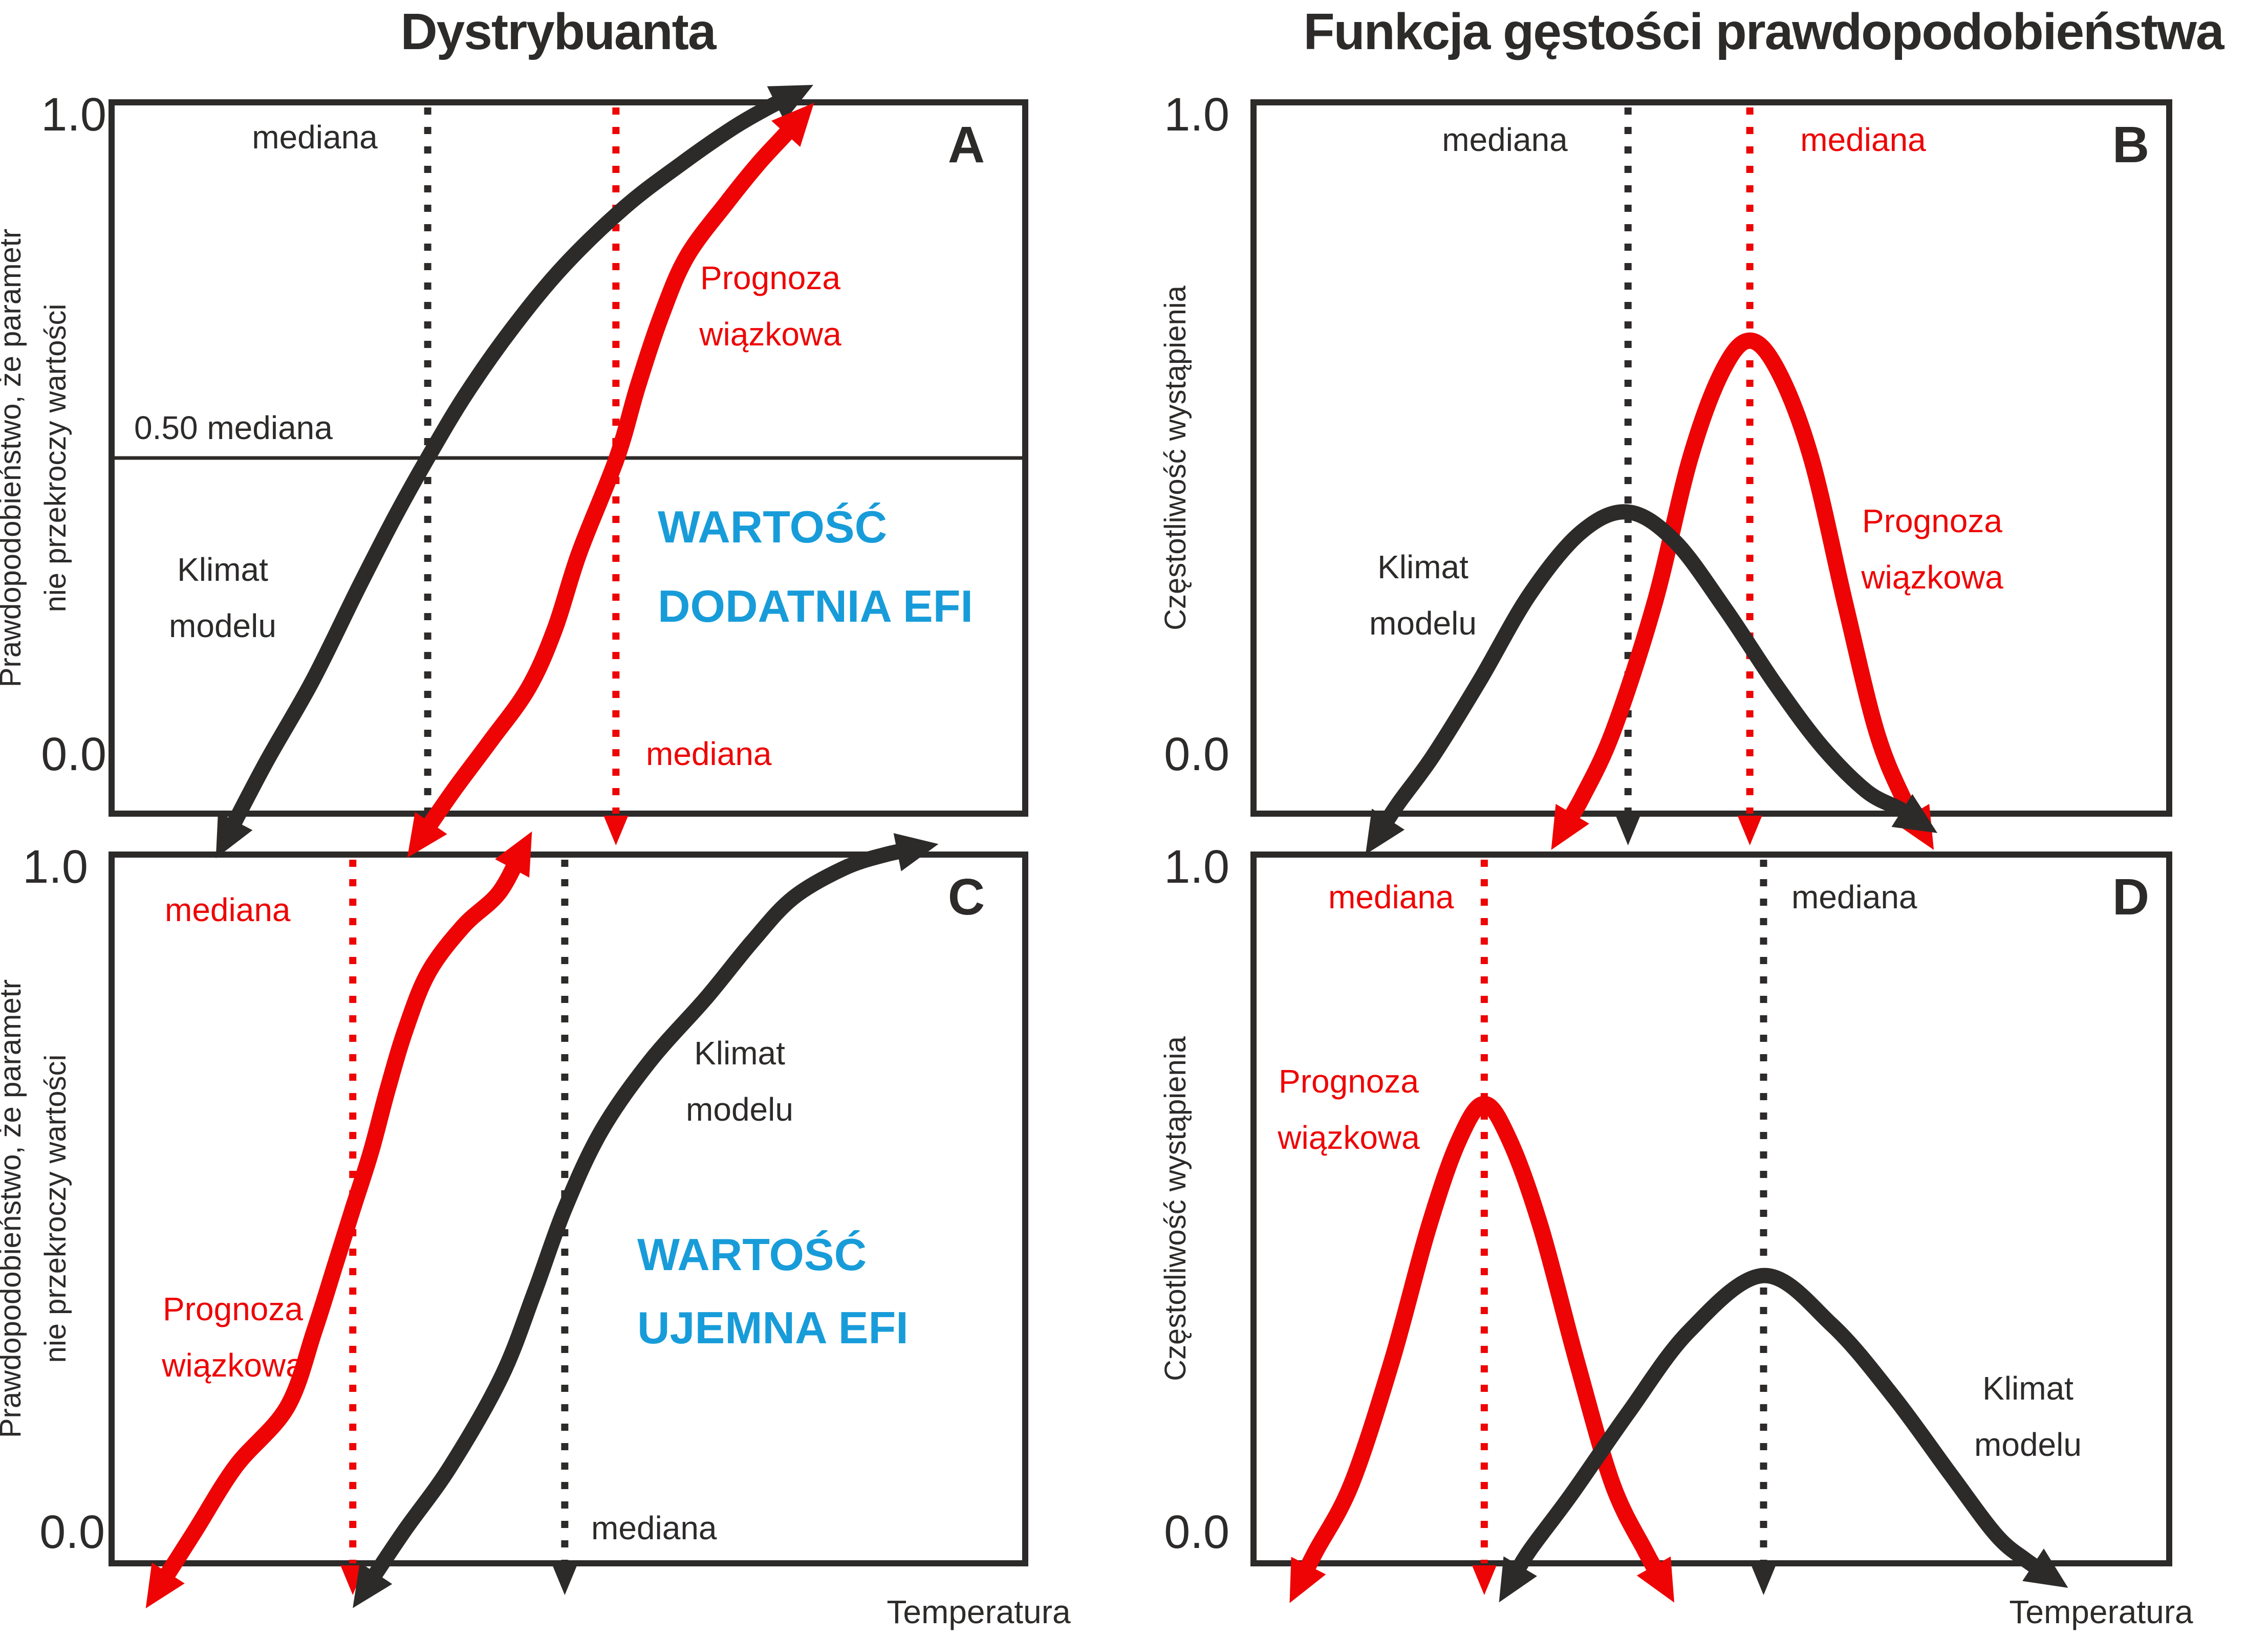 The image size is (2268, 1637). Describe the element at coordinates (616, 830) in the screenshot. I see `median-arrow-red-a` at that location.